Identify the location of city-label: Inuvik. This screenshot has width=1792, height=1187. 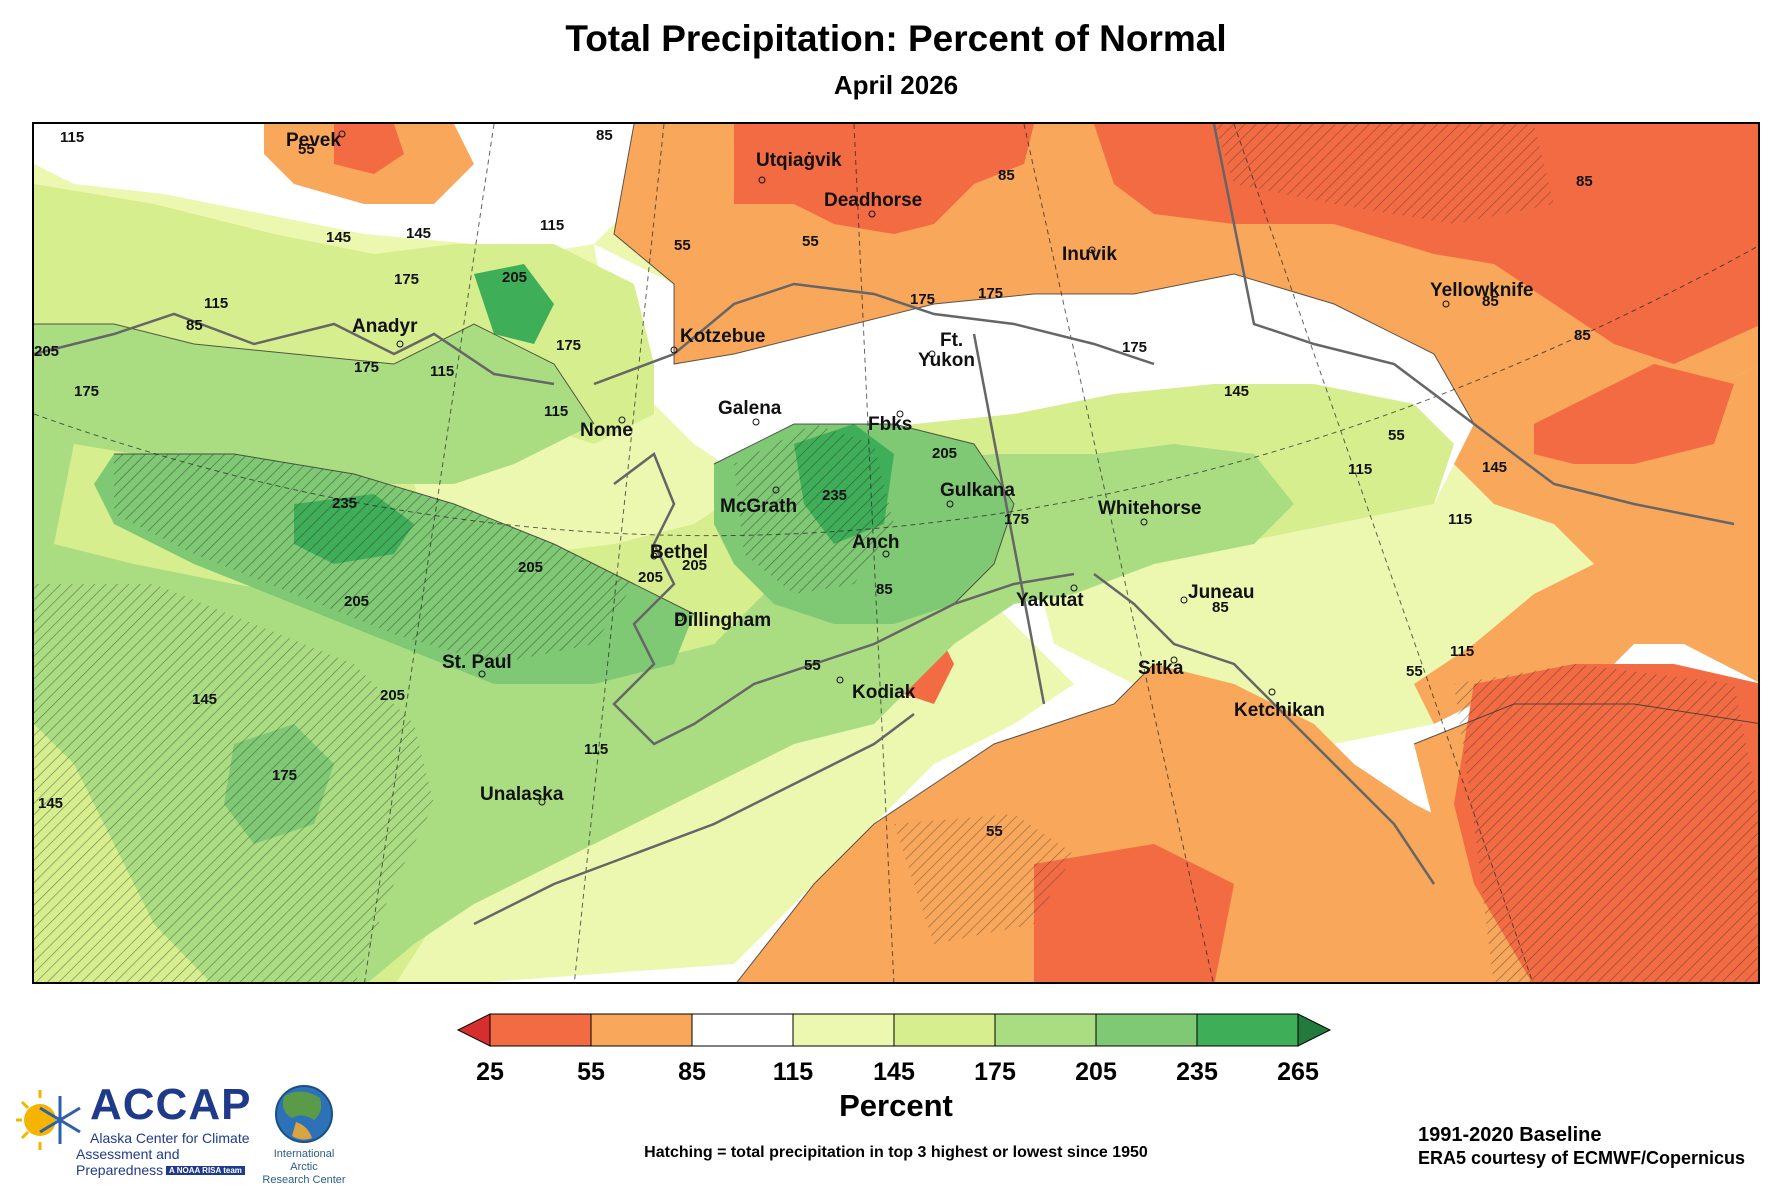
(1089, 254).